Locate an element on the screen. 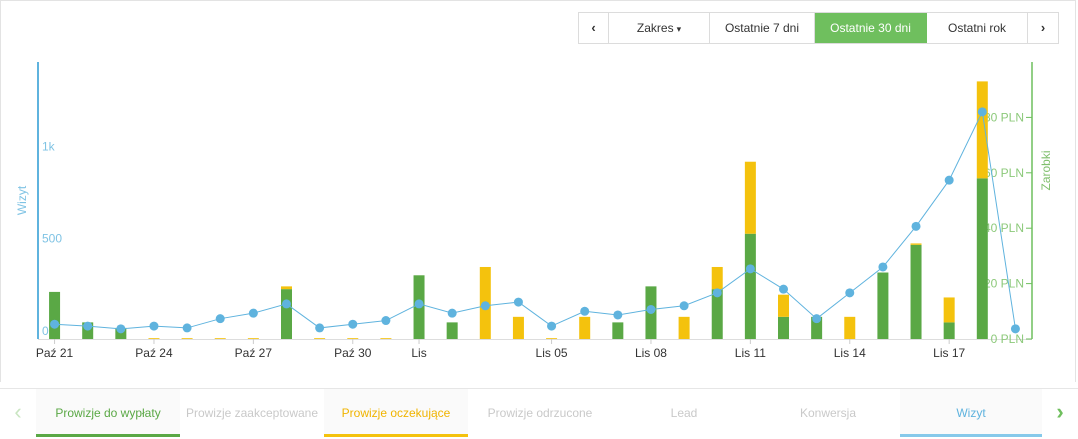  y-right-tick-label: 0 PLN is located at coordinates (1007, 339).